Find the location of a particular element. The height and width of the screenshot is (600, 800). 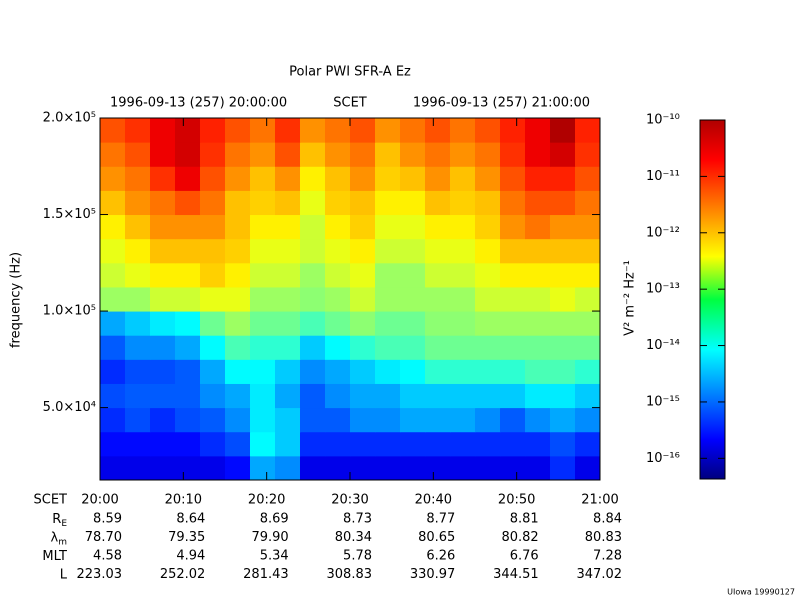

ephemeris-value: 281.43 is located at coordinates (266, 574).